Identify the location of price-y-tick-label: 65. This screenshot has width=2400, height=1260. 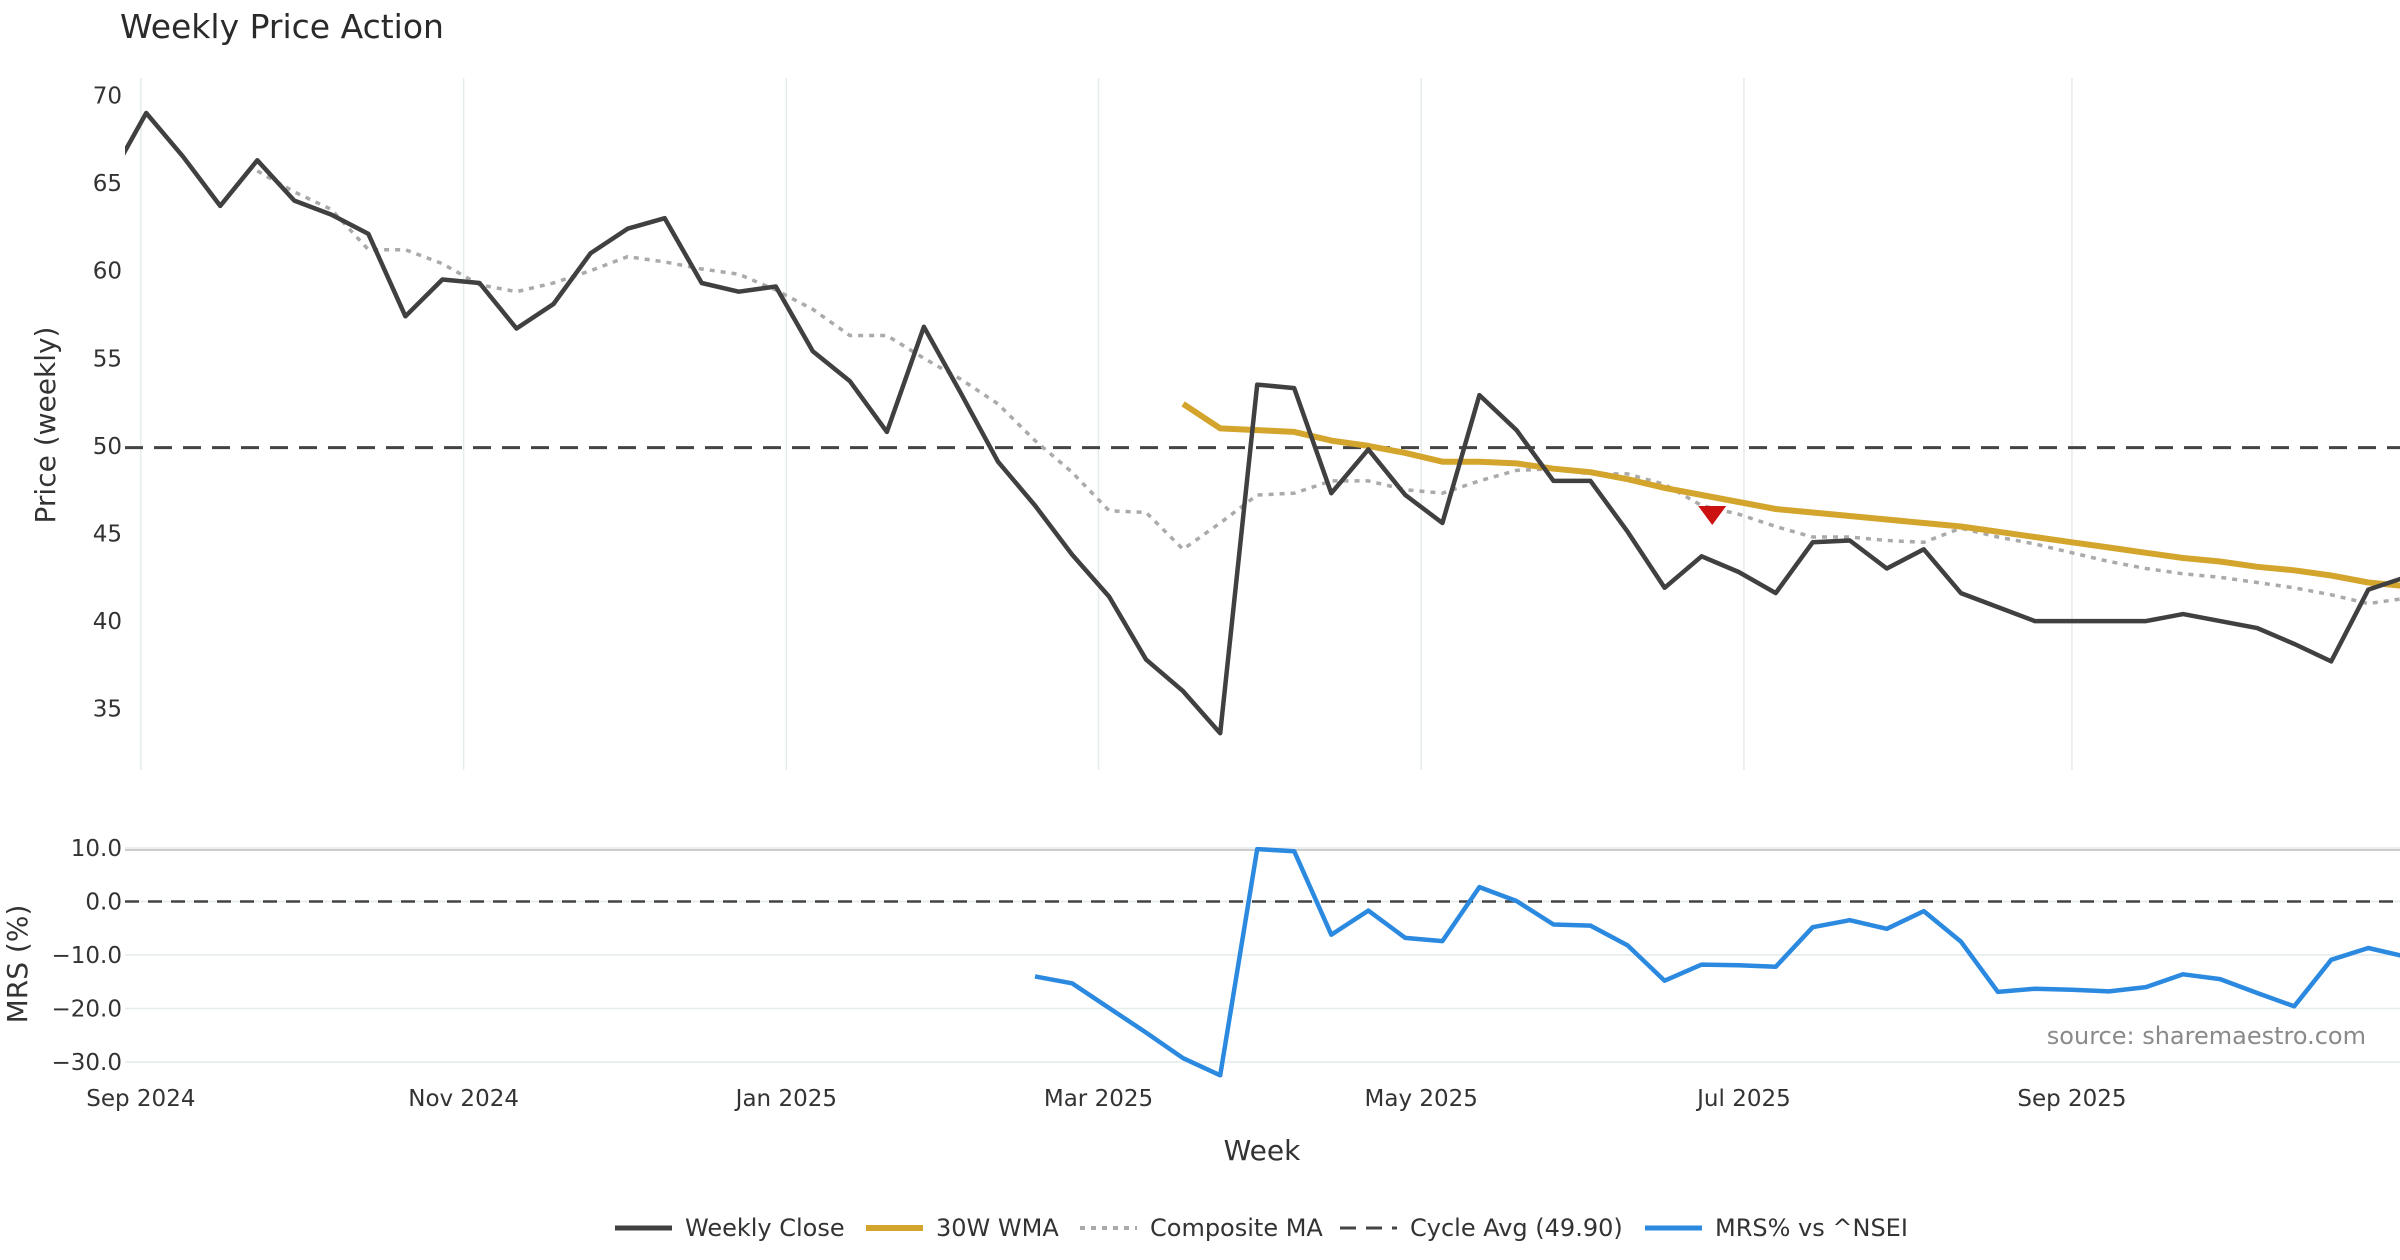
(107, 184).